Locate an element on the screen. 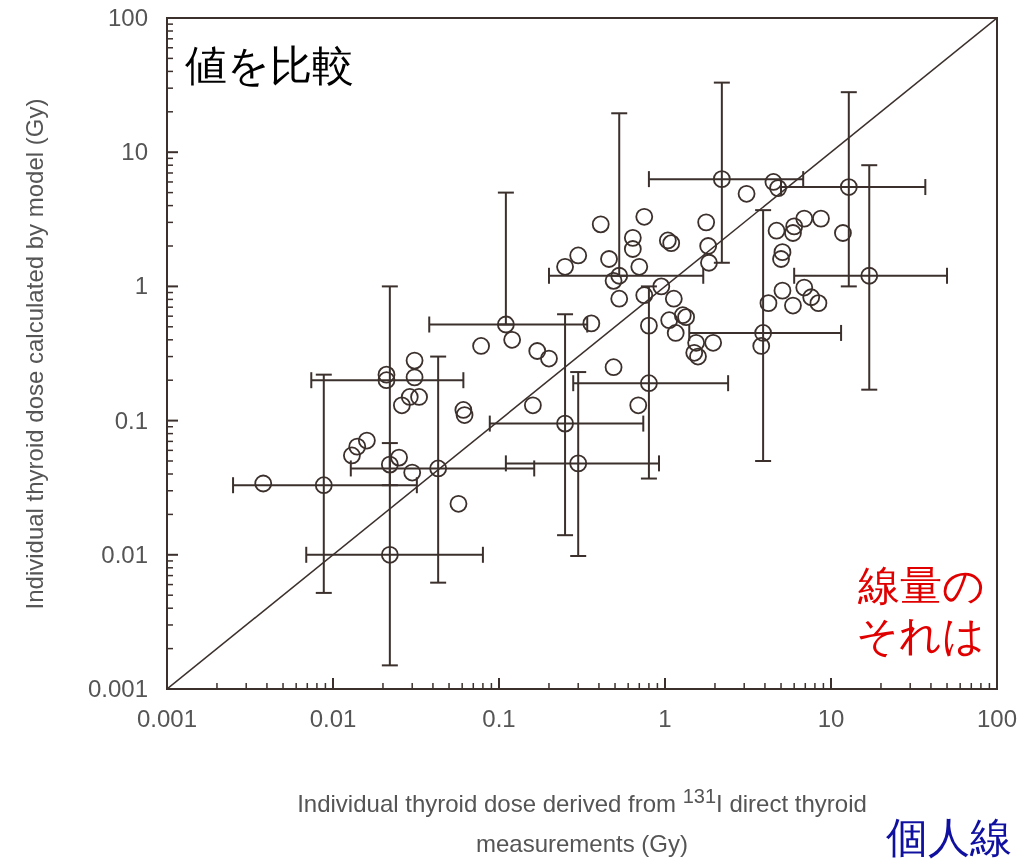  annotation: 線量の is located at coordinates (921, 585).